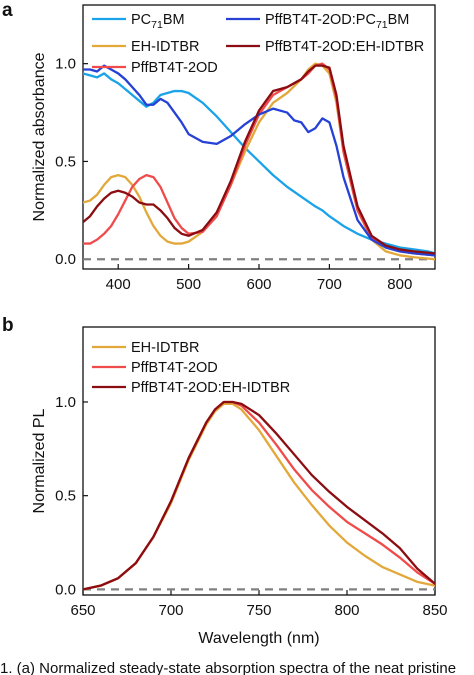  I want to click on panel-b-legend-entry-pffbt4t-2od-eh-idtbr: PffBT4T-2OD:EH-IDTBR, so click(191, 388).